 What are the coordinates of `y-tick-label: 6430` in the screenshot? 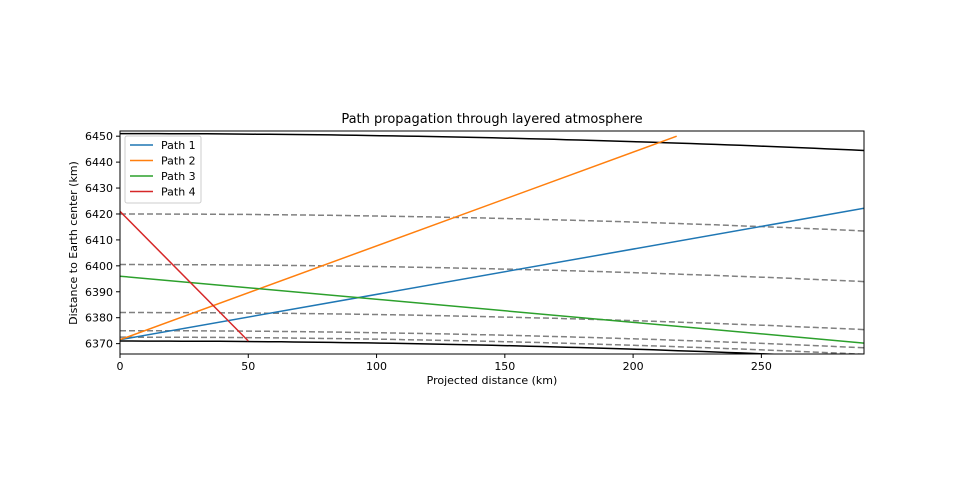 It's located at (99, 188).